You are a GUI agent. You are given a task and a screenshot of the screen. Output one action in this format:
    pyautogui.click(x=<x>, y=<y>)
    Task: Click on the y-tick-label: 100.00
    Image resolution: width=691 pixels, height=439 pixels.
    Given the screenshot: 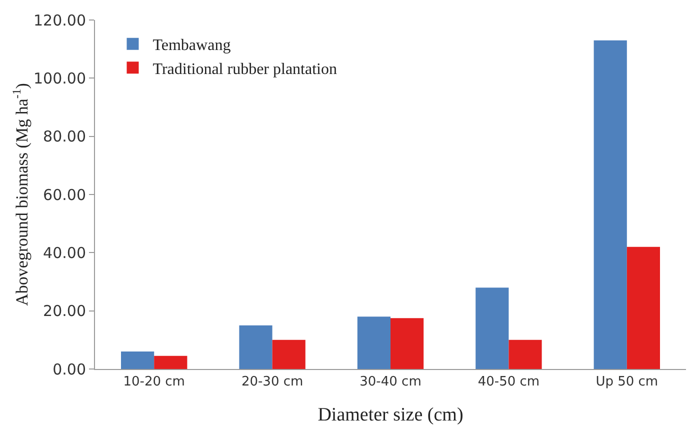 What is the action you would take?
    pyautogui.click(x=60, y=78)
    